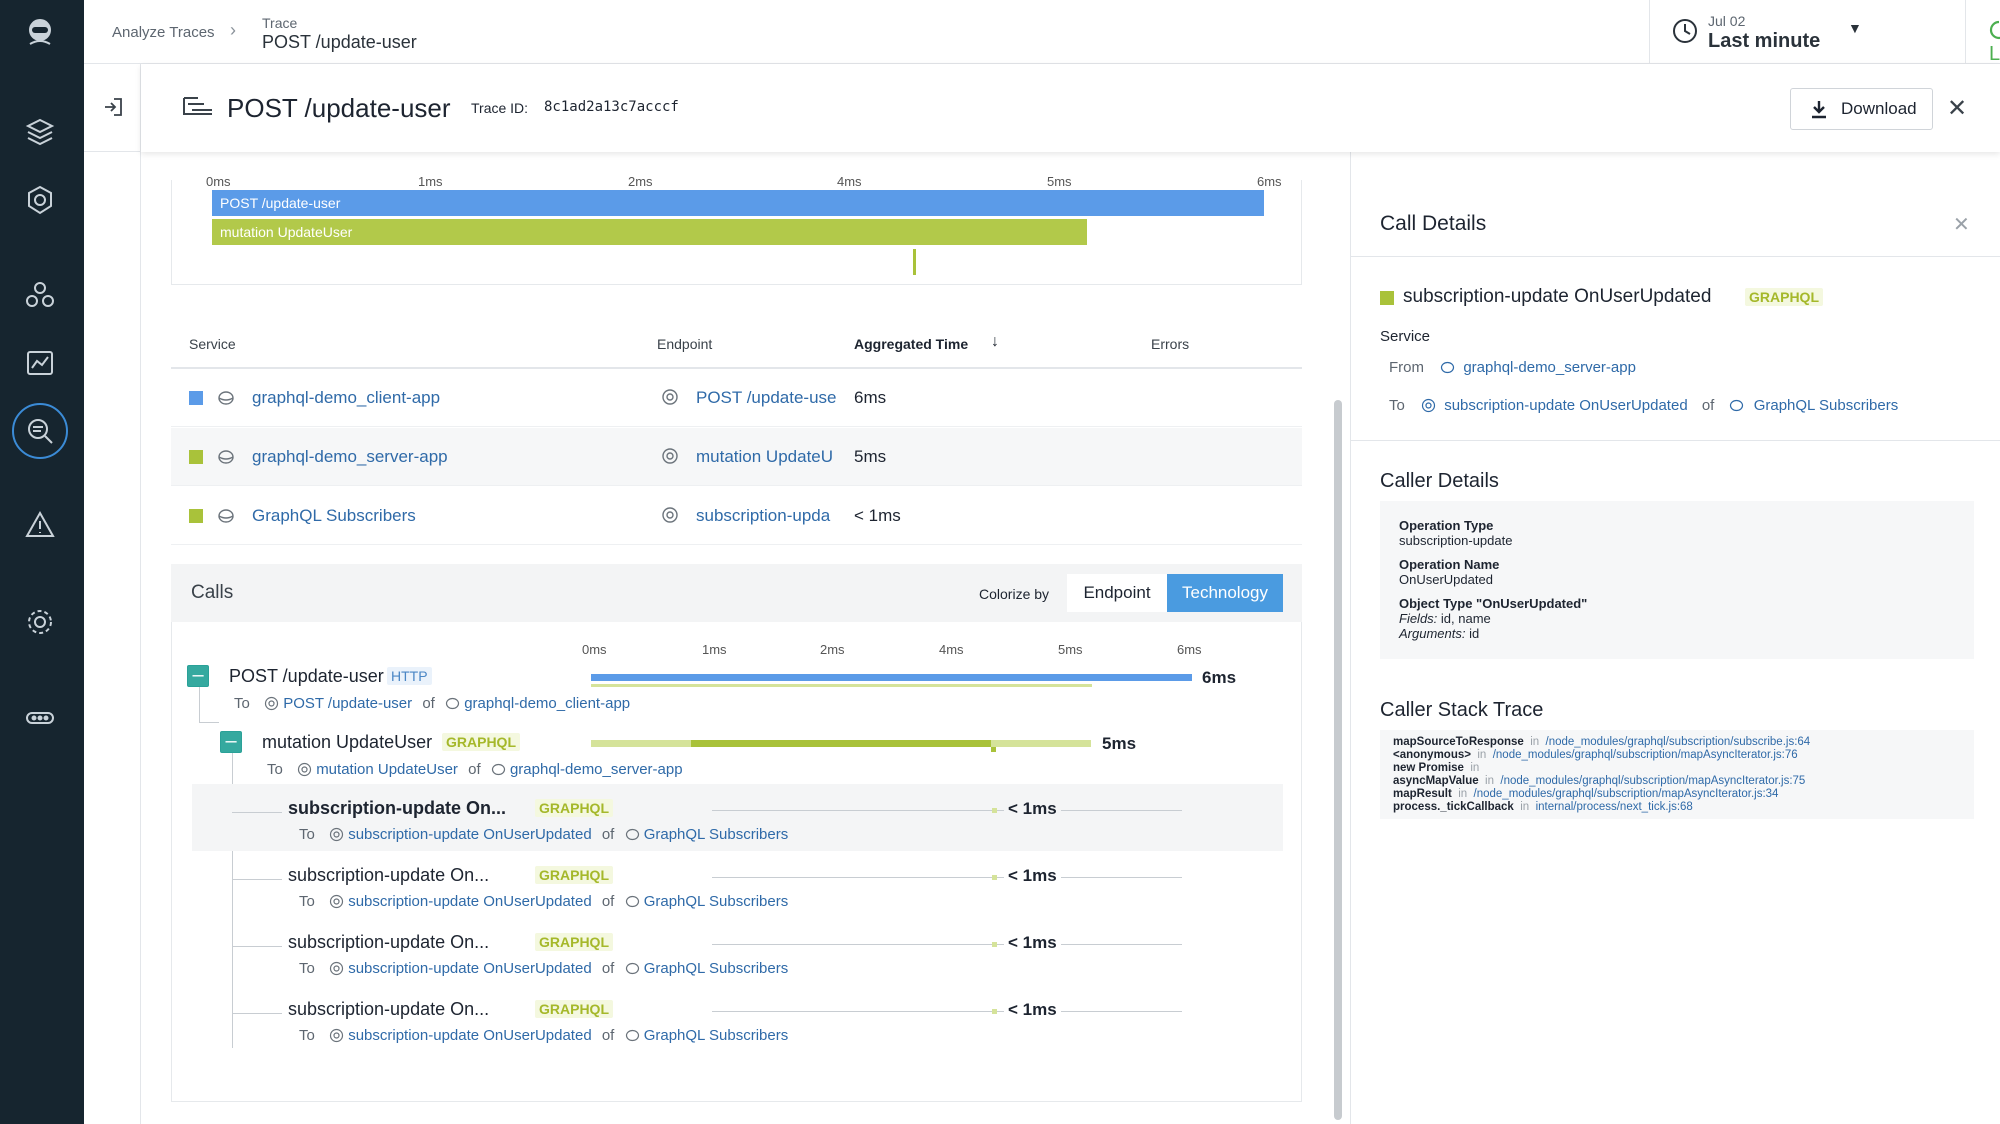  What do you see at coordinates (430, 181) in the screenshot?
I see `overview-tick: 1ms` at bounding box center [430, 181].